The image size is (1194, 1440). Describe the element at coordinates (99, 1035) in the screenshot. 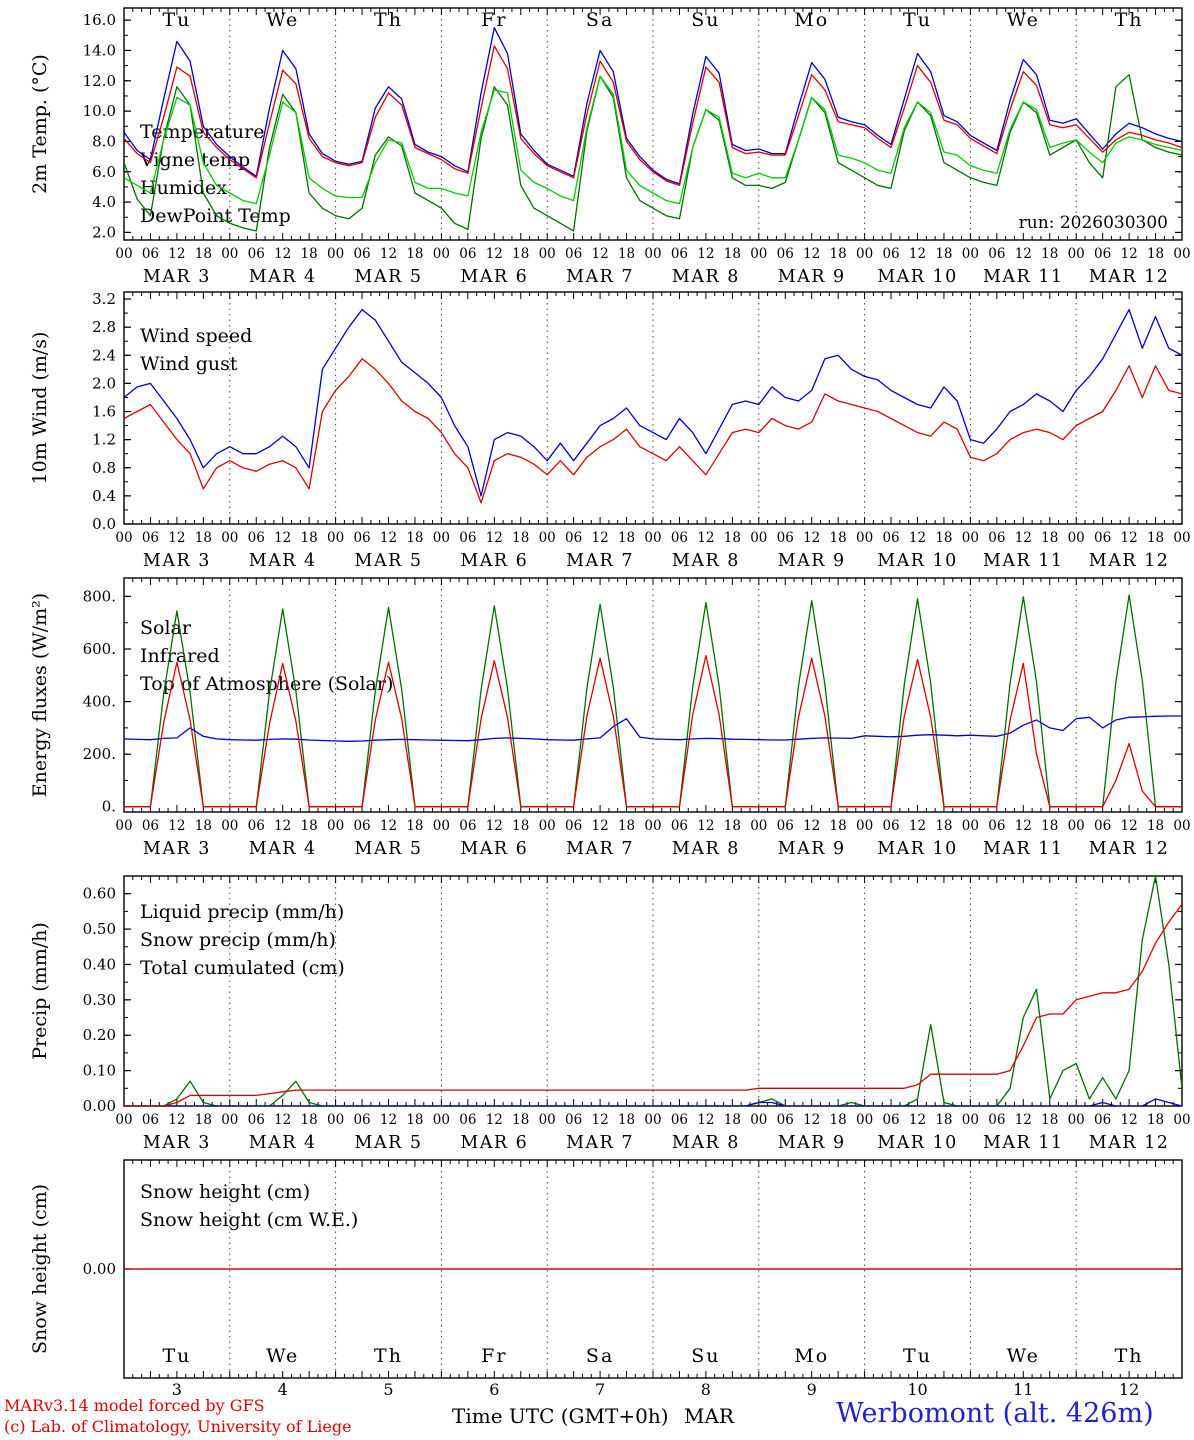

I see `y-tick-label: 0.20` at that location.